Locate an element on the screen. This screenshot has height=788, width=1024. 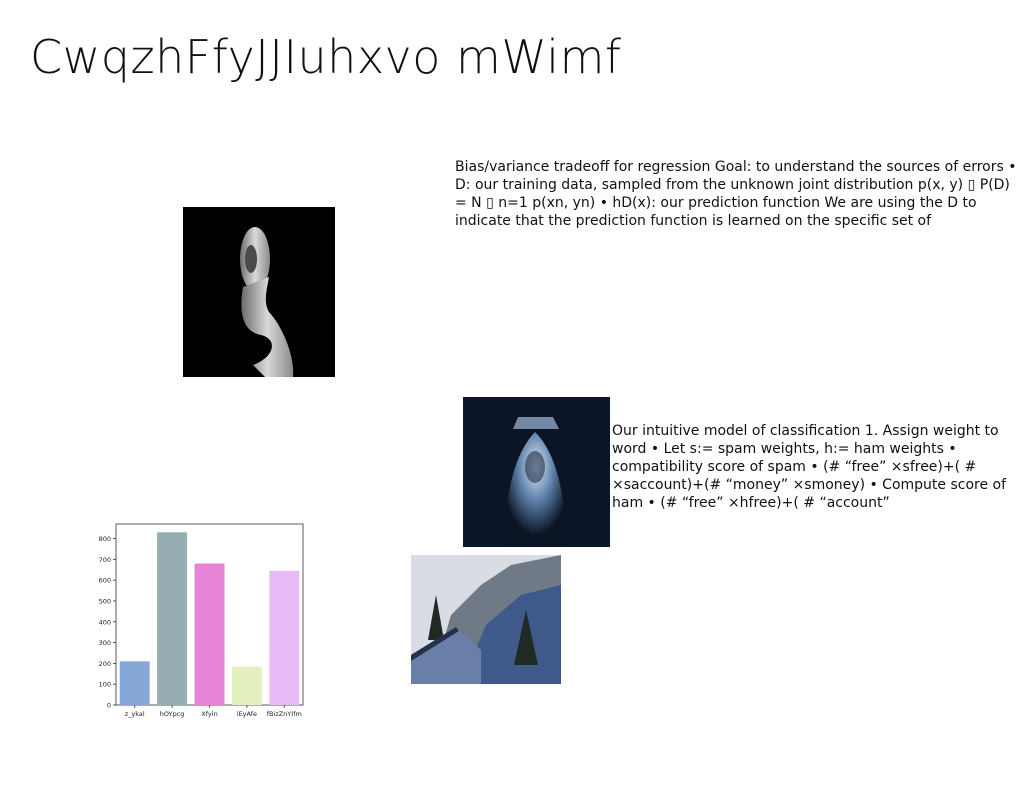
y-tick-label: 200 is located at coordinates (105, 664).